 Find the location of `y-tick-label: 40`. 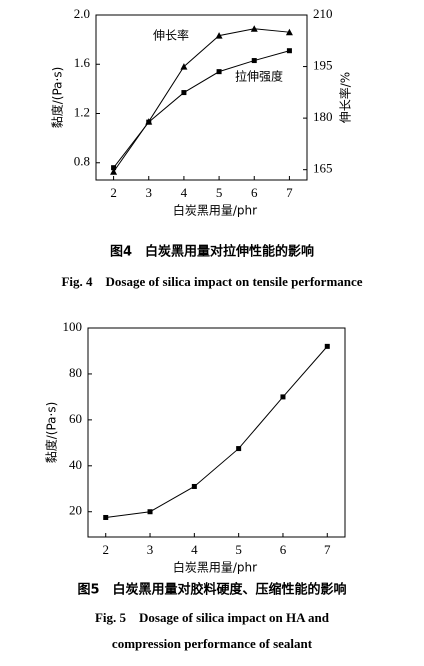

y-tick-label: 40 is located at coordinates (75, 464).